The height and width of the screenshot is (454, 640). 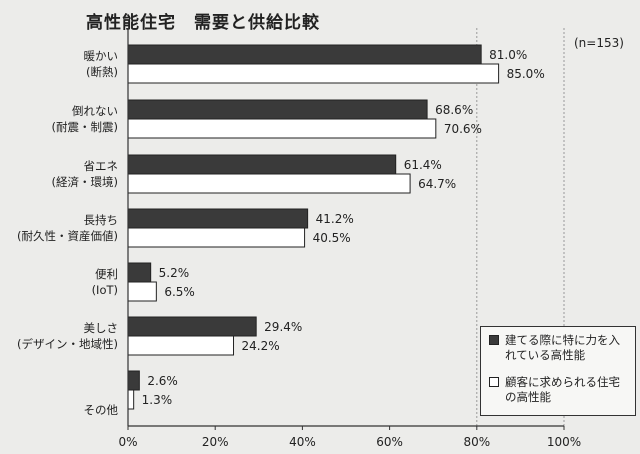 What do you see at coordinates (127, 442) in the screenshot?
I see `x-tick-label-0: 0%` at bounding box center [127, 442].